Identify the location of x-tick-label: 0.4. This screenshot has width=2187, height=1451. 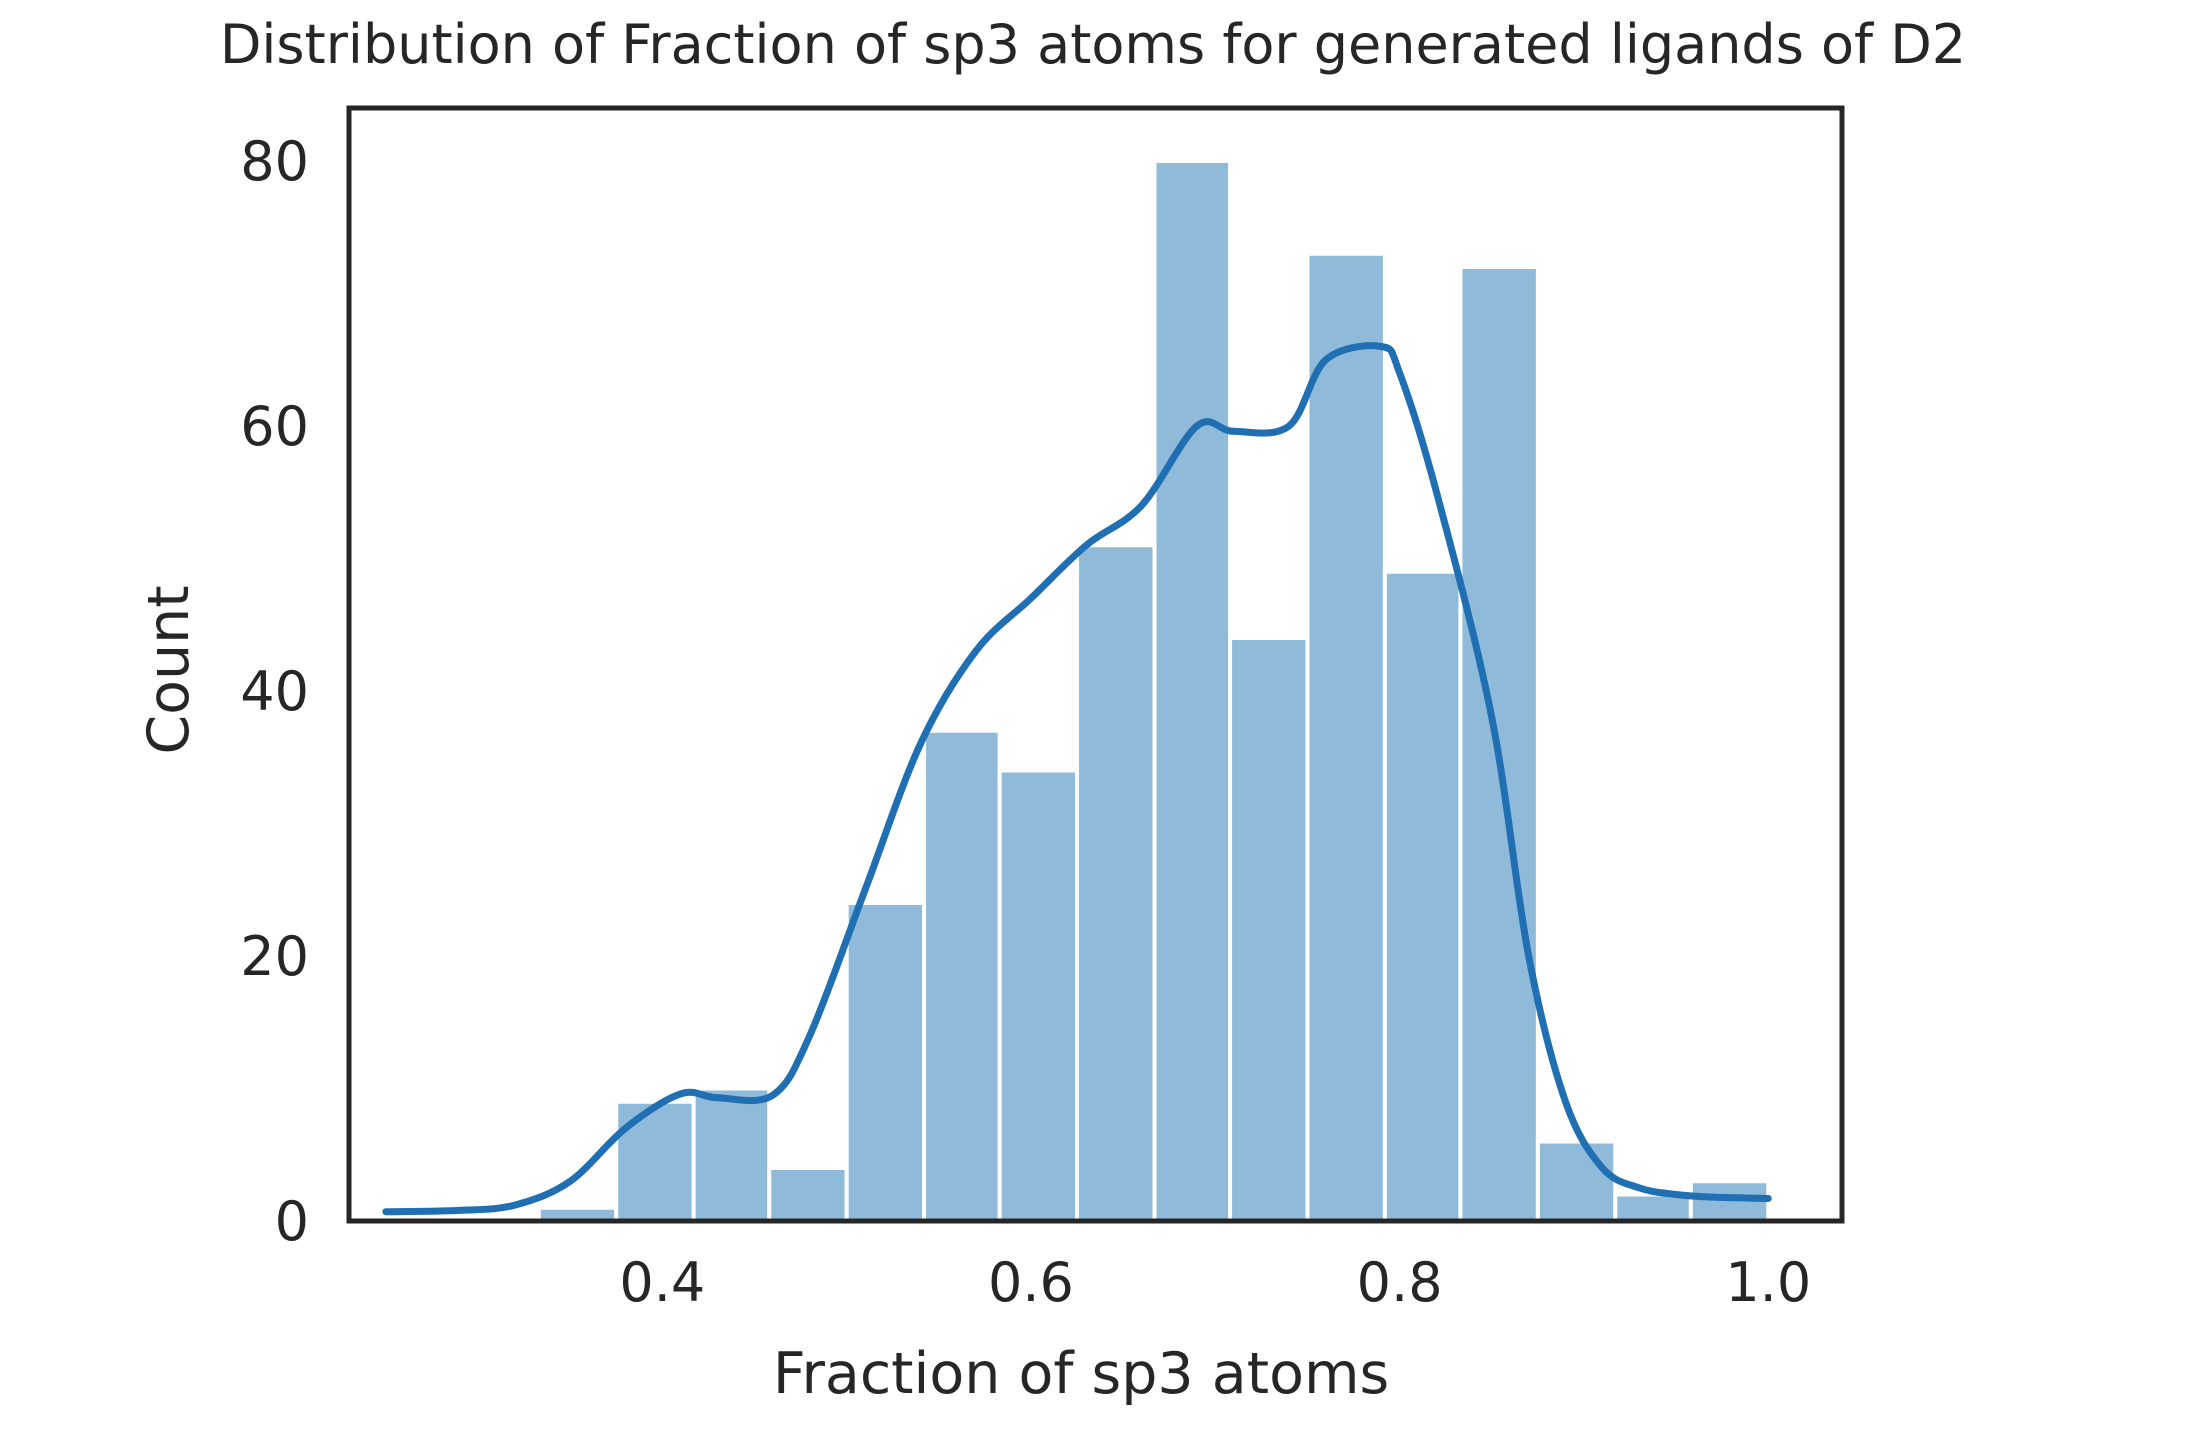
(662, 1282).